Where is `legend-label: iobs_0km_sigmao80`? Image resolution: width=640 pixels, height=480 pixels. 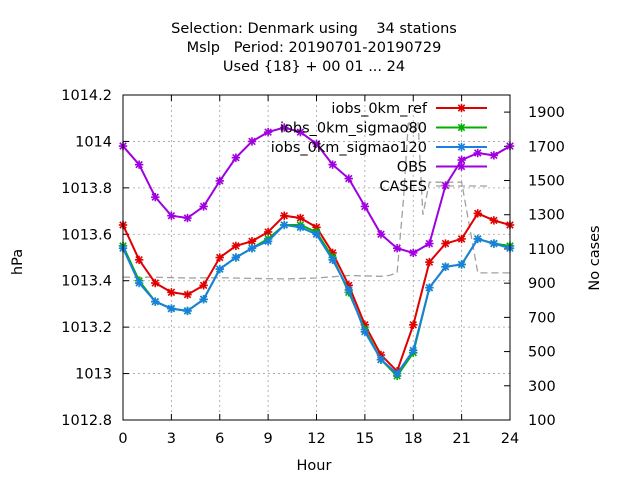
legend-label: iobs_0km_sigmao80 is located at coordinates (353, 129).